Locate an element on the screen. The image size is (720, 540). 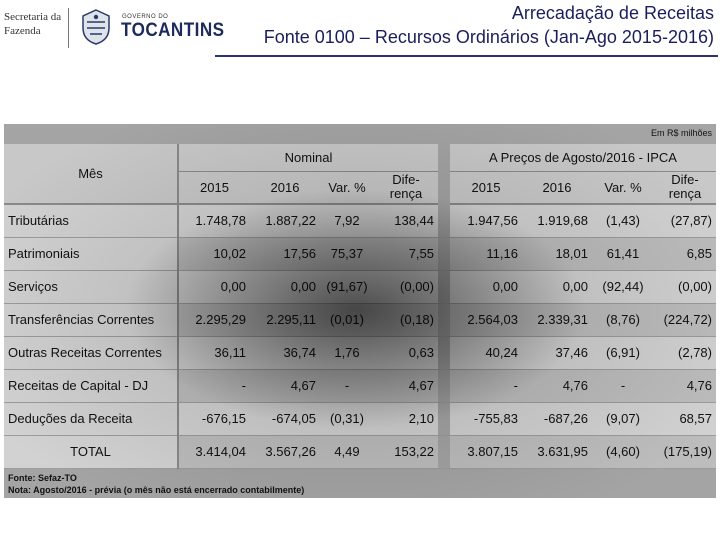
cell-r2015: -755,83 is located at coordinates (486, 419).